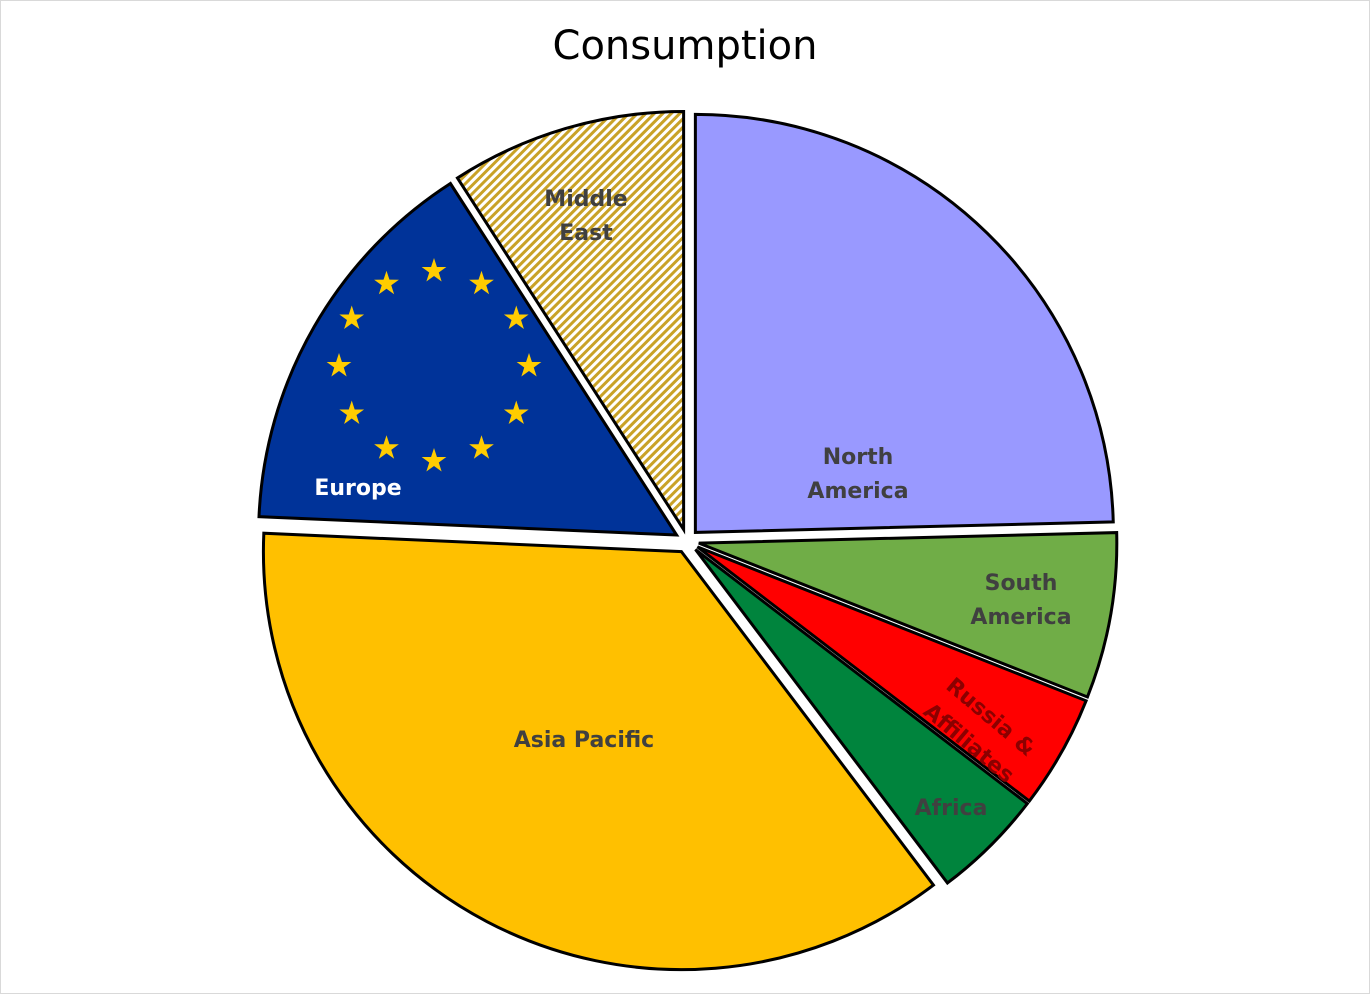  I want to click on slice-label: South America, so click(1021, 600).